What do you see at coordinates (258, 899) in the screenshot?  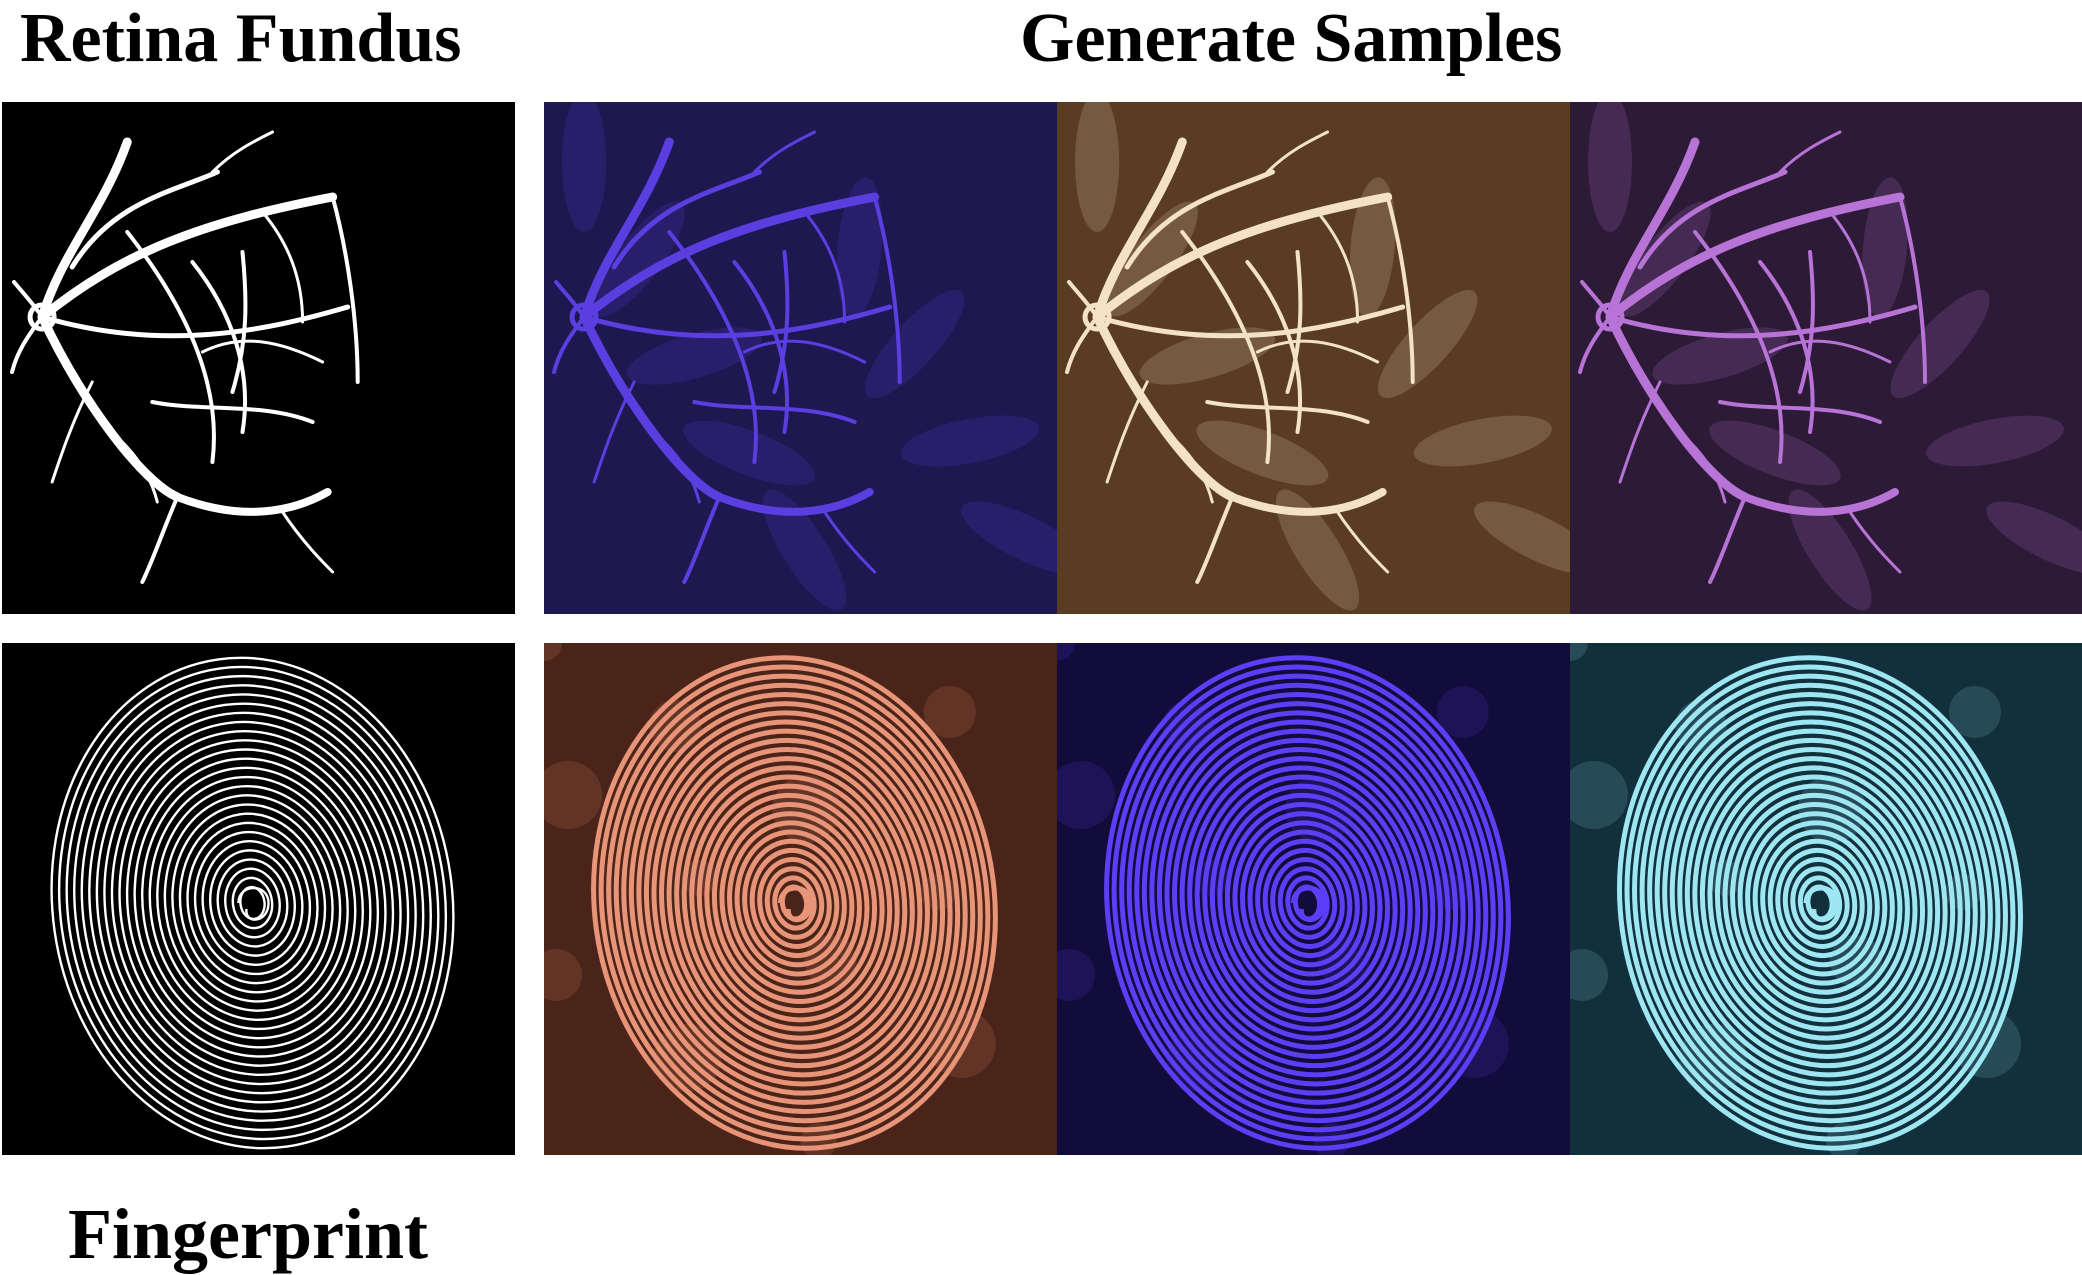 I see `fingerprint-mask-image` at bounding box center [258, 899].